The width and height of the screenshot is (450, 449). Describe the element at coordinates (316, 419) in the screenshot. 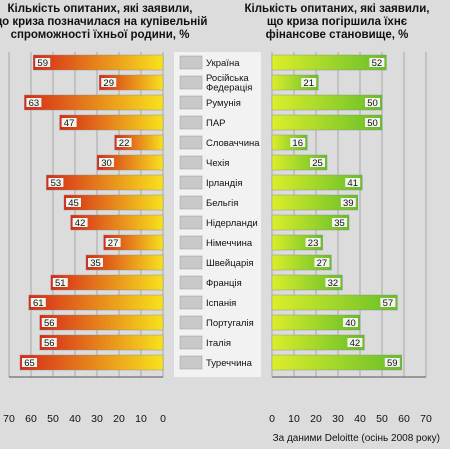

I see `right-tick-label: 20` at that location.